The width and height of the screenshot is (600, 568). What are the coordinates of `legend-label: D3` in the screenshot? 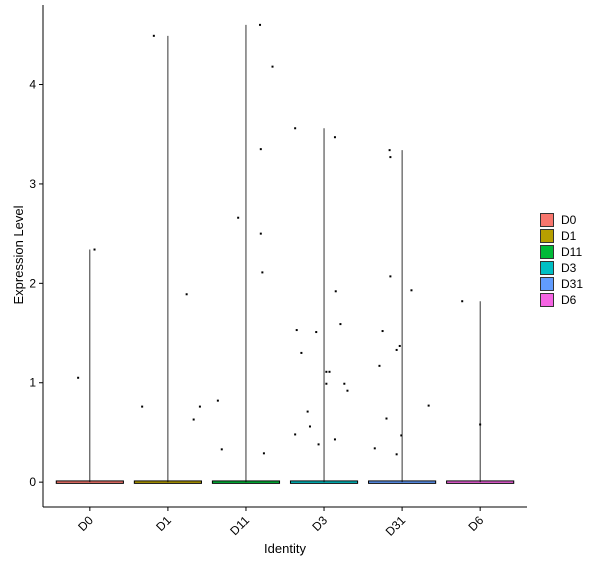 It's located at (569, 268).